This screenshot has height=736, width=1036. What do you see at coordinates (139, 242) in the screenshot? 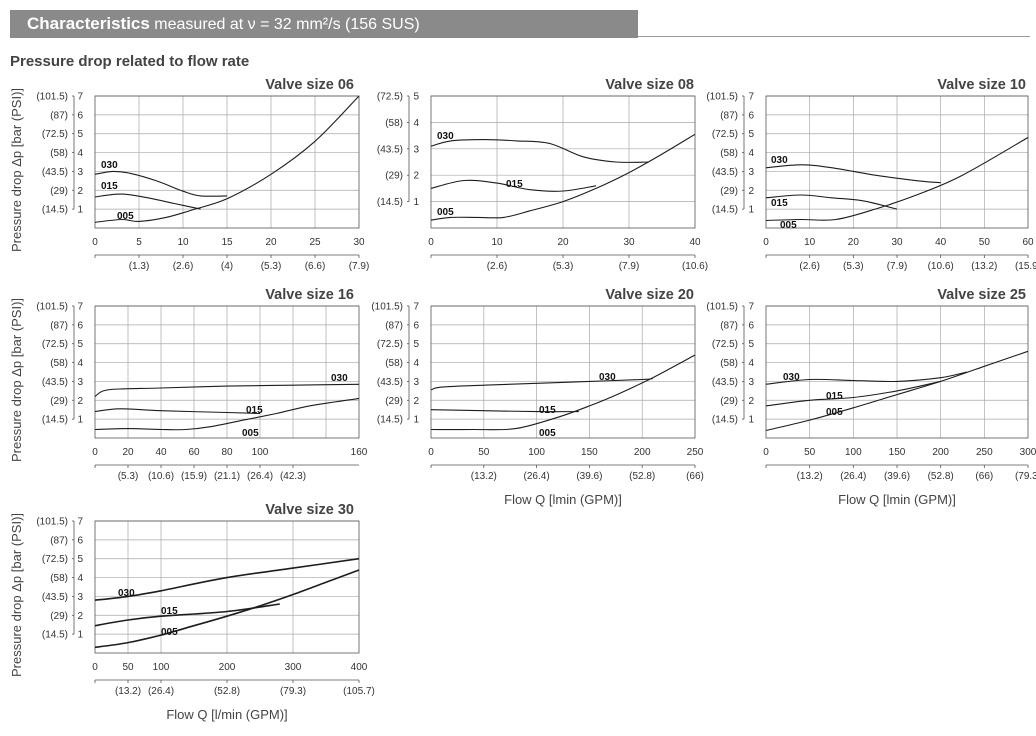
I see `x-tick-label: 5` at bounding box center [139, 242].